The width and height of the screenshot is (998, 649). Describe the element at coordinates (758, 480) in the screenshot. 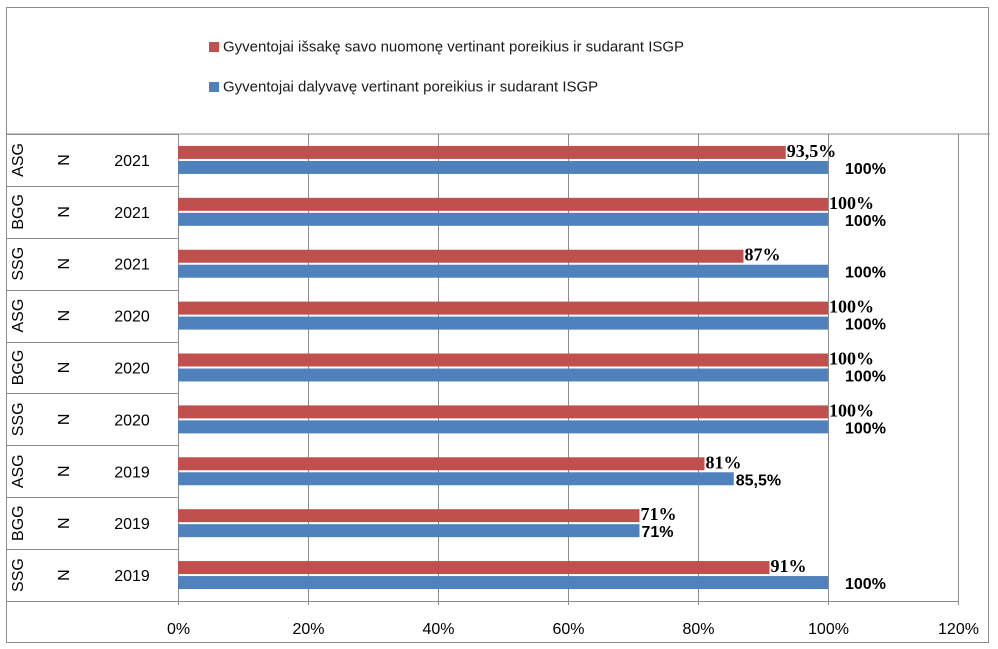

I see `data-label-series-1: 85,5%` at that location.